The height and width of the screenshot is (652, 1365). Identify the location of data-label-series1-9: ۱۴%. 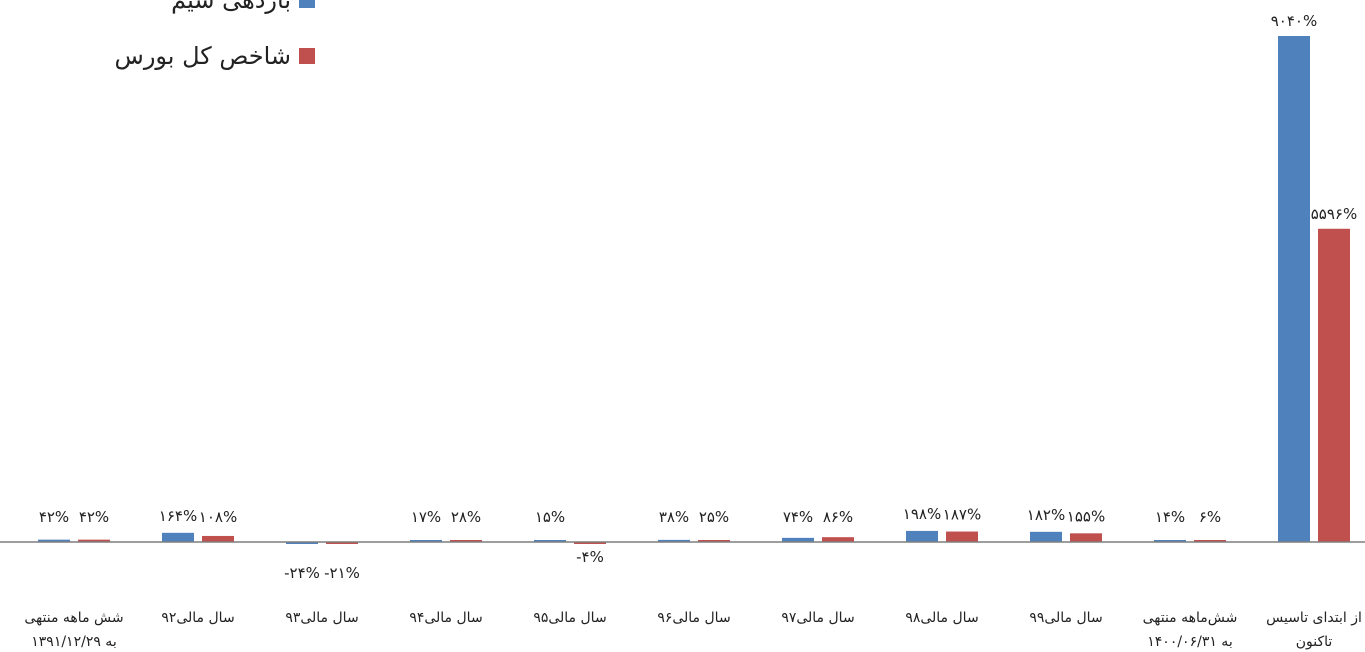
(1170, 517).